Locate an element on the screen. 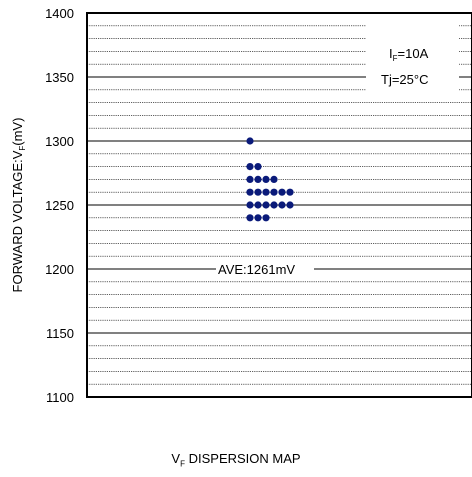 The width and height of the screenshot is (472, 477). y-tick-label: 1400 is located at coordinates (59, 13).